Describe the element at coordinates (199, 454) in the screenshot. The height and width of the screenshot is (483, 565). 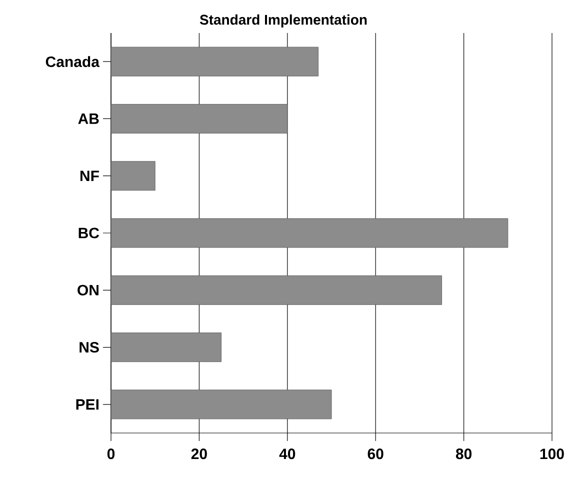
I see `x-tick-label: 20` at that location.